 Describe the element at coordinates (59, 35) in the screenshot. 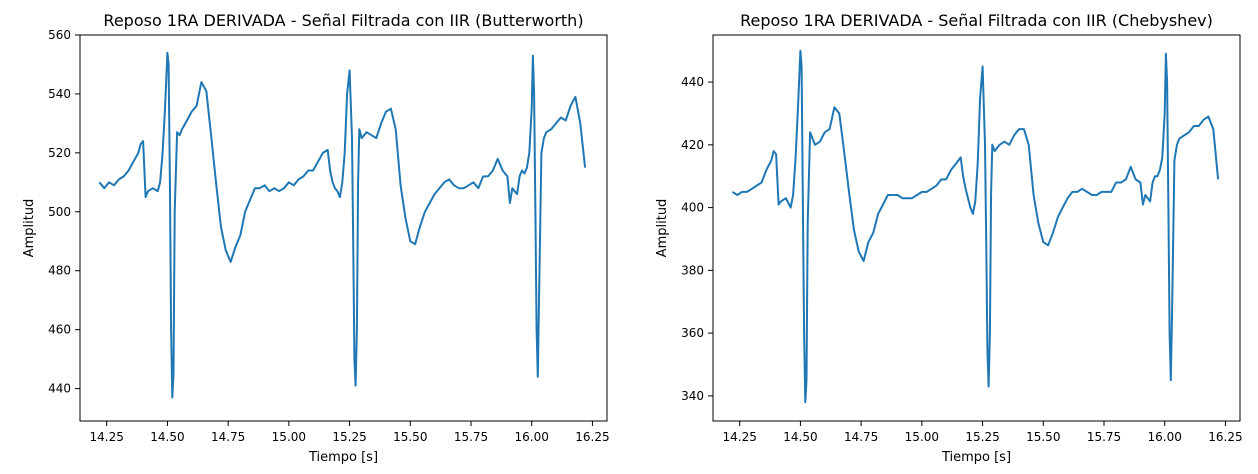

I see `y-tick-label: 560` at that location.